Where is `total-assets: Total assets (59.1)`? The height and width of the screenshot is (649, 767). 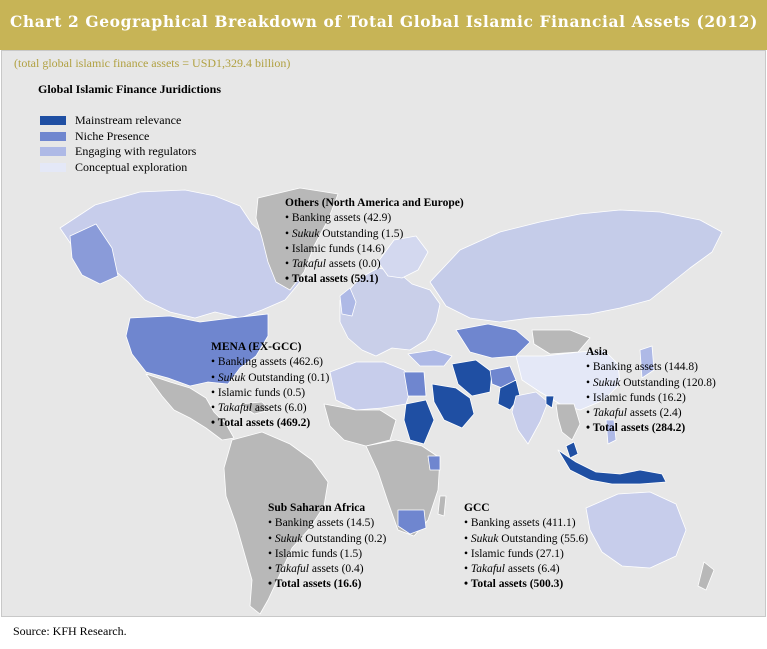 total-assets: Total assets (59.1) is located at coordinates (335, 279).